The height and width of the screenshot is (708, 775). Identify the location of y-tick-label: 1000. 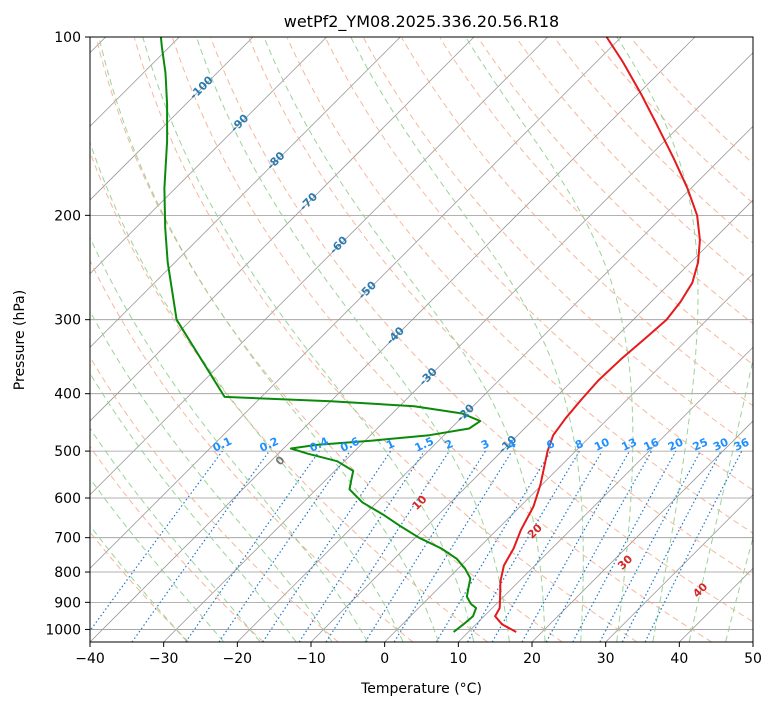
(63, 630).